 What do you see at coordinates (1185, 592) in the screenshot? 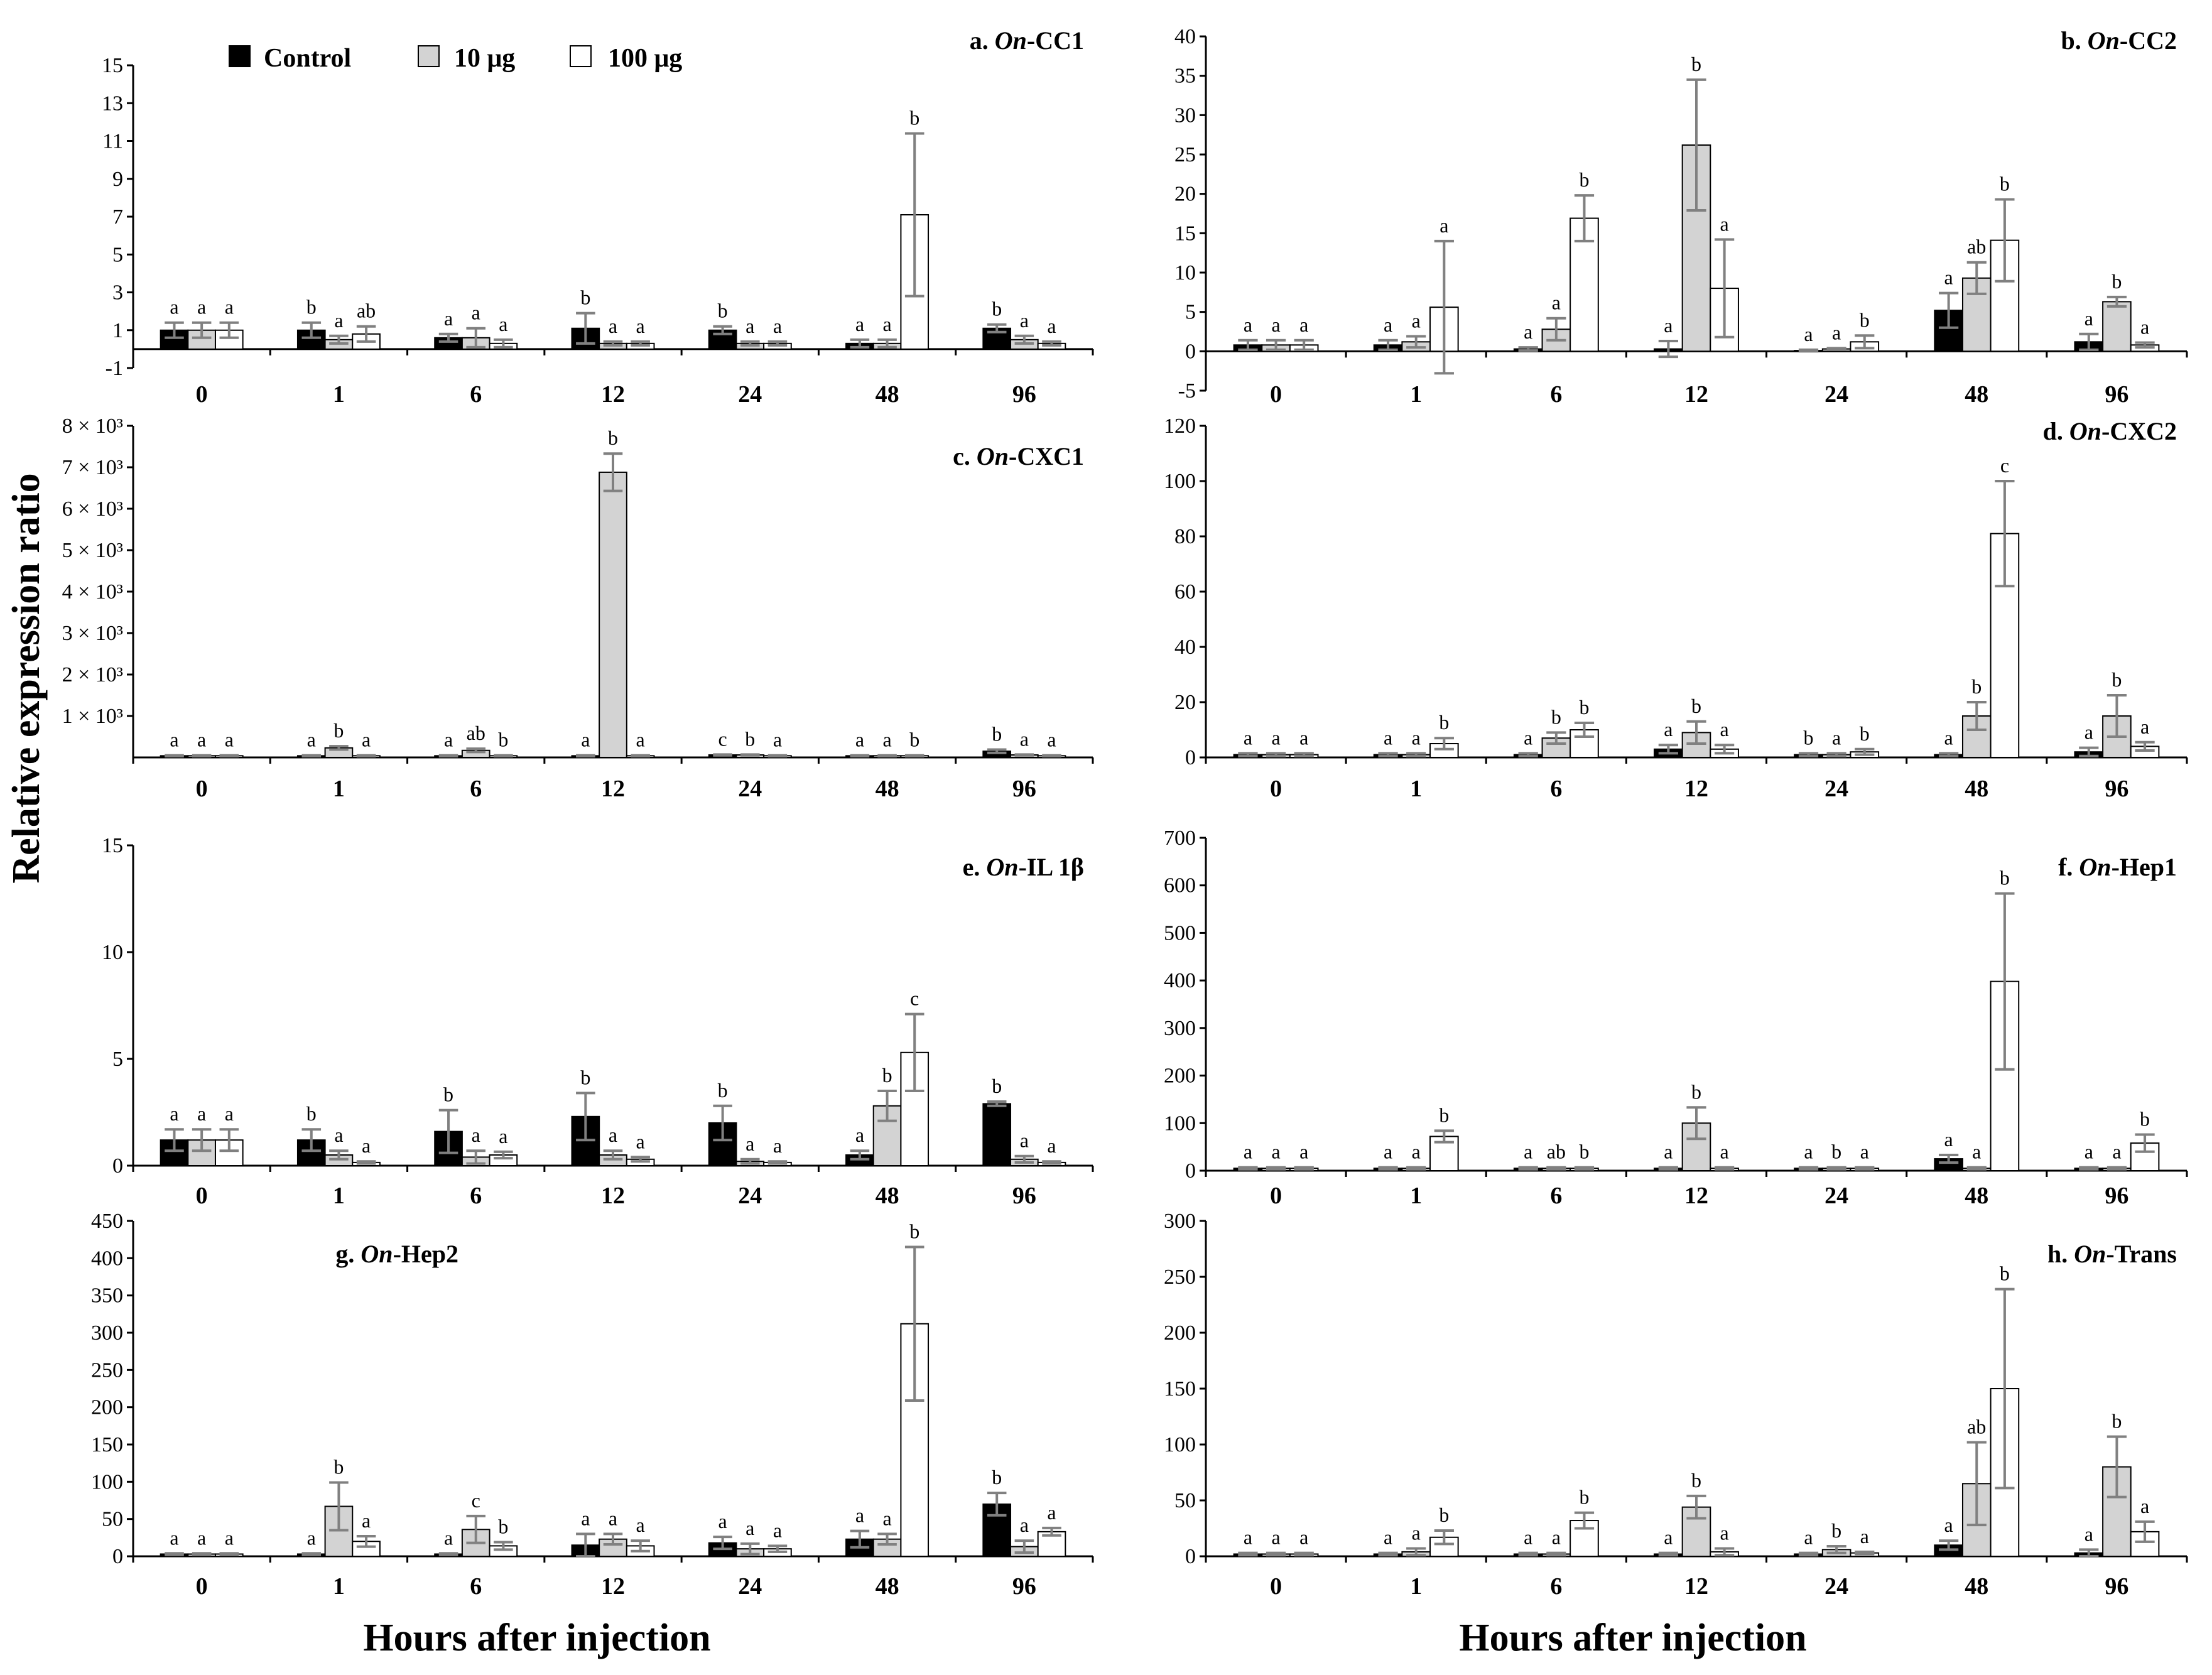
I see `y-tick-label: 60` at bounding box center [1185, 592].